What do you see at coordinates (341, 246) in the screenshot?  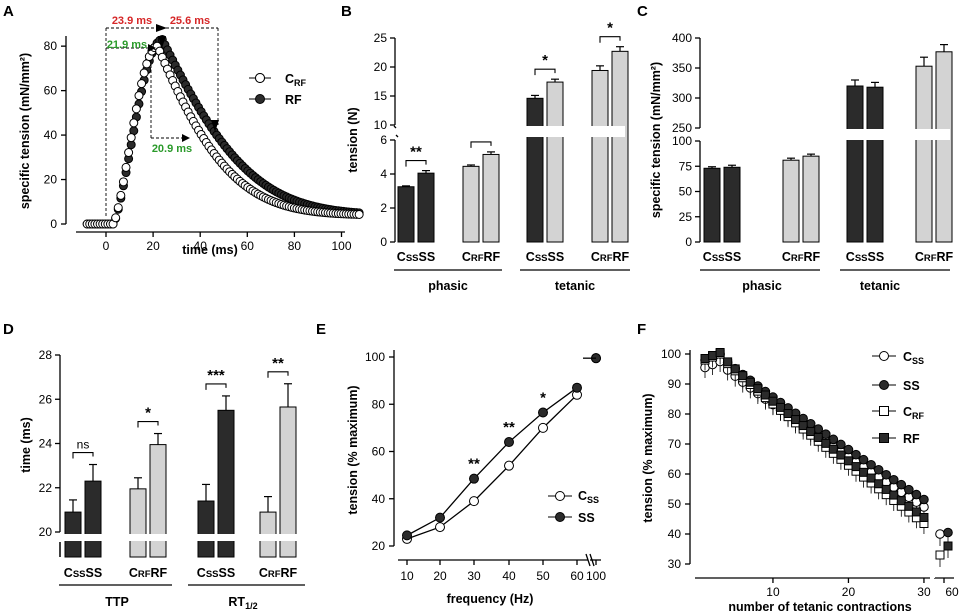 I see `x-tick-label: 100` at bounding box center [341, 246].